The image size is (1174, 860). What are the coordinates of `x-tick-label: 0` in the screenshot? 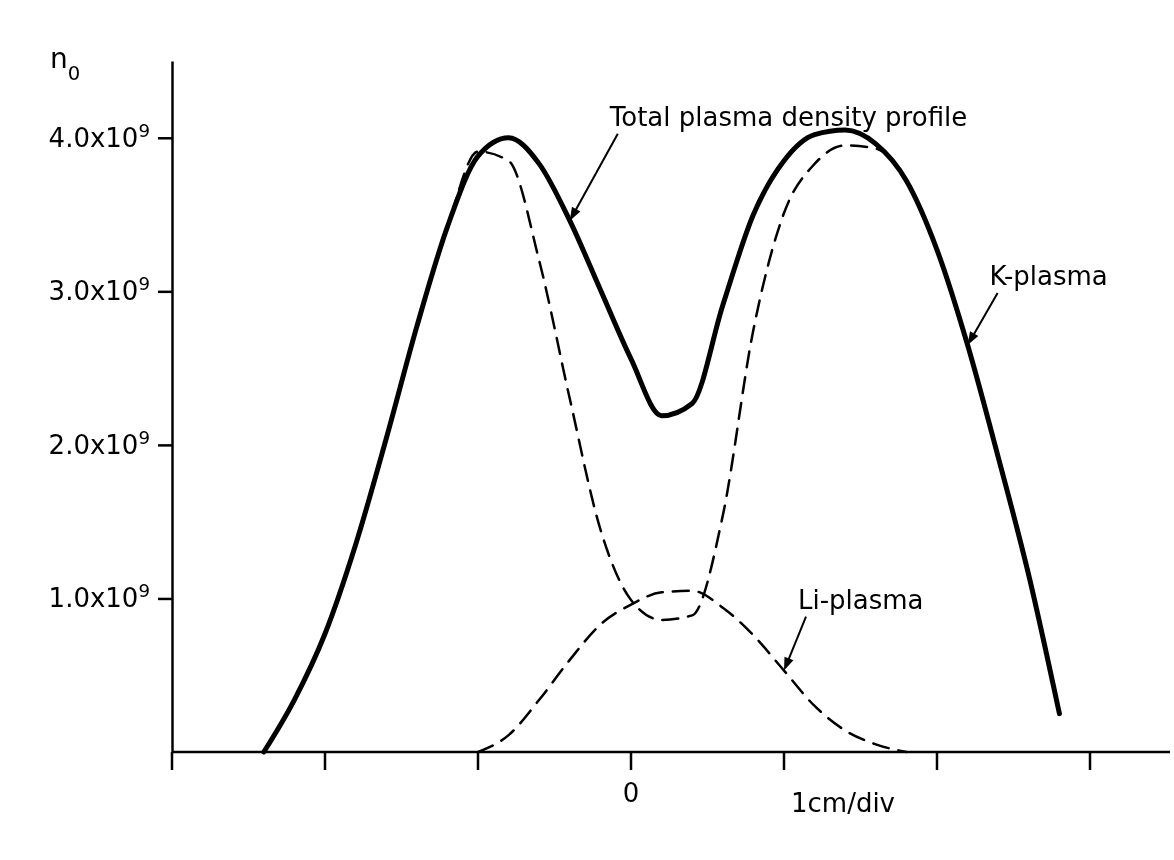 It's located at (631, 793).